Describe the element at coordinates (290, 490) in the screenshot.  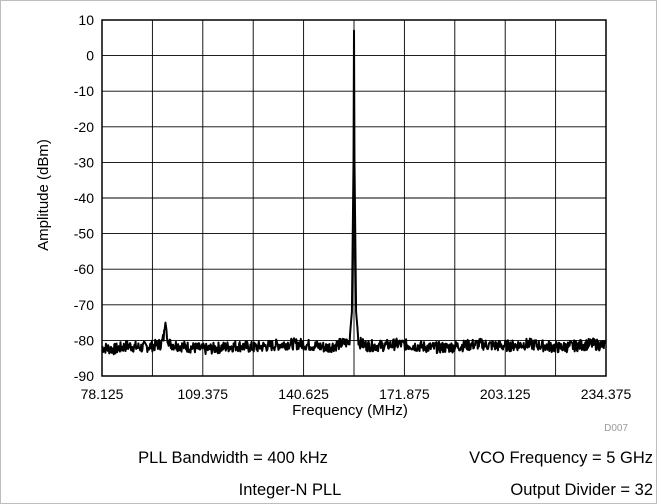
I see `pll-mode-text: Integer-N PLL` at that location.